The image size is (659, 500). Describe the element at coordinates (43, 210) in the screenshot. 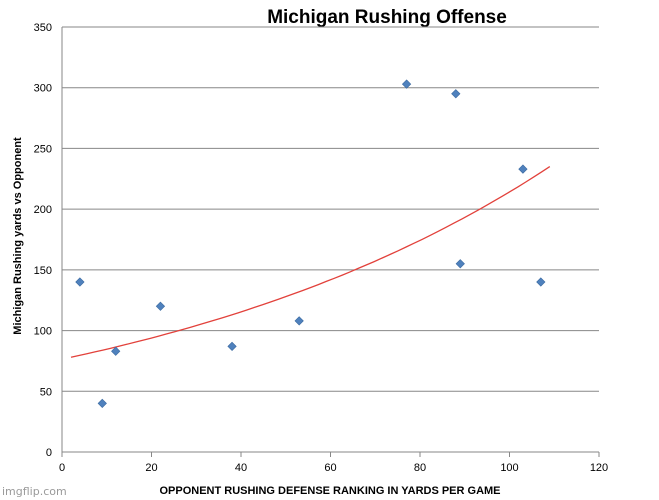

I see `y-tick-label: 200` at that location.